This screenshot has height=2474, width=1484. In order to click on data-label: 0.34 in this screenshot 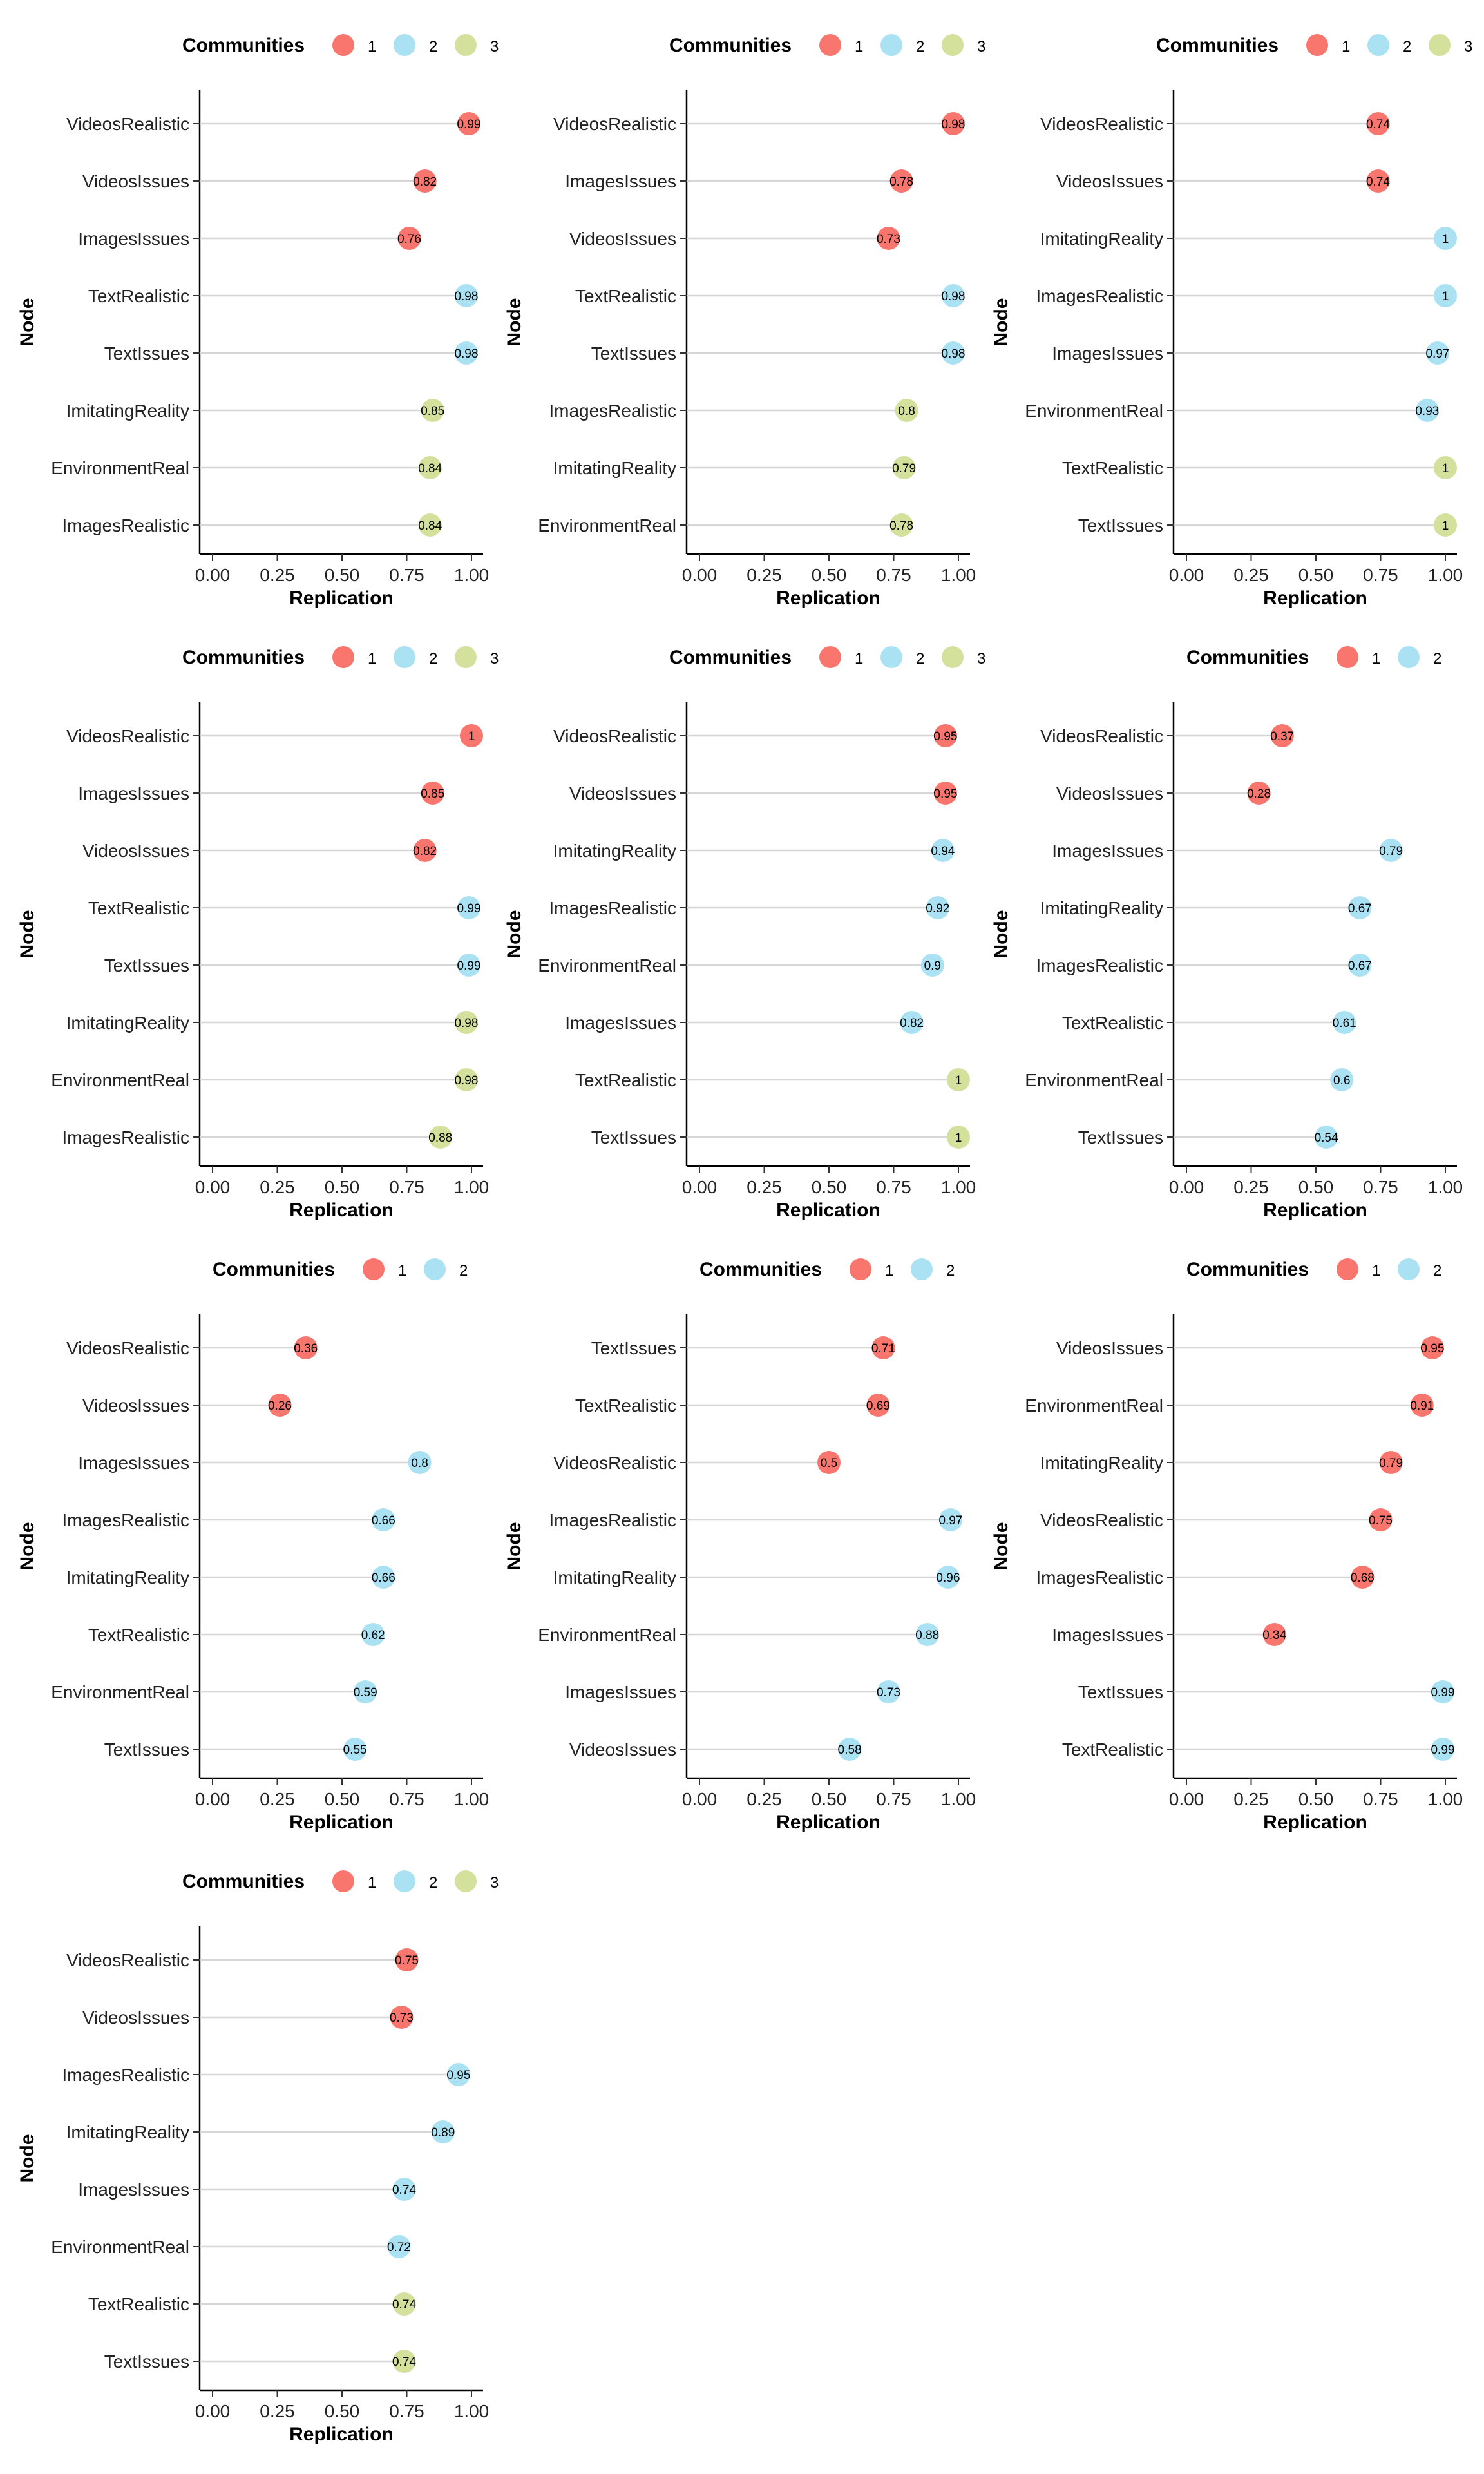, I will do `click(1274, 1635)`.